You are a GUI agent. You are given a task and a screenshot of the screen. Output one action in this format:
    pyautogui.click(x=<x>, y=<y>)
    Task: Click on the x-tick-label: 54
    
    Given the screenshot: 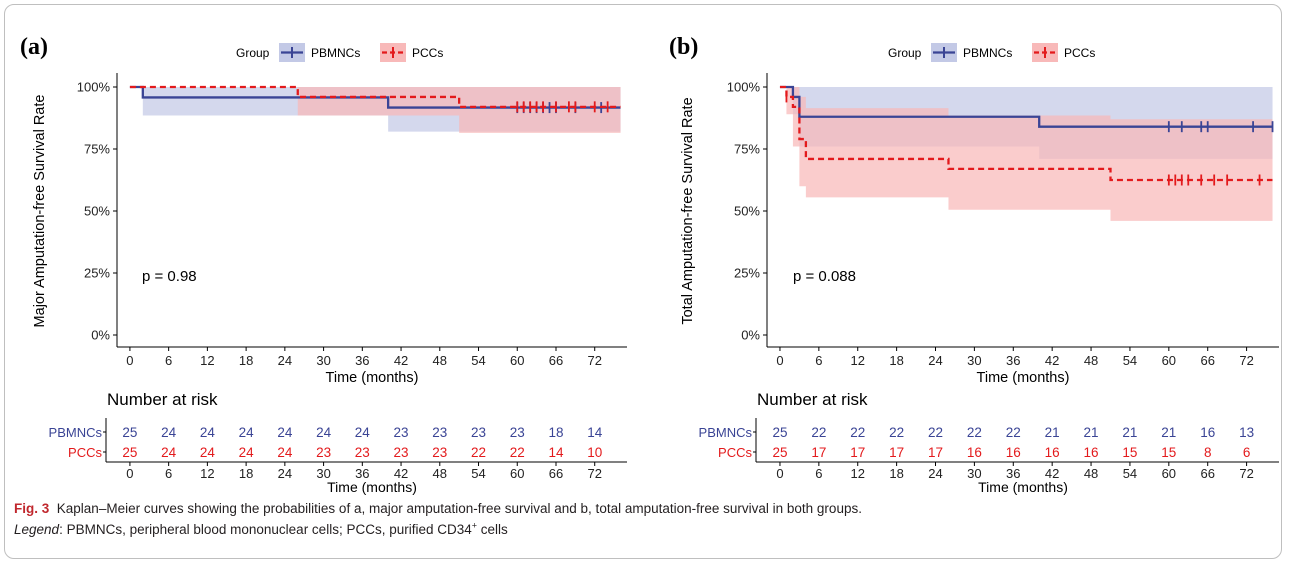 What is the action you would take?
    pyautogui.click(x=478, y=360)
    